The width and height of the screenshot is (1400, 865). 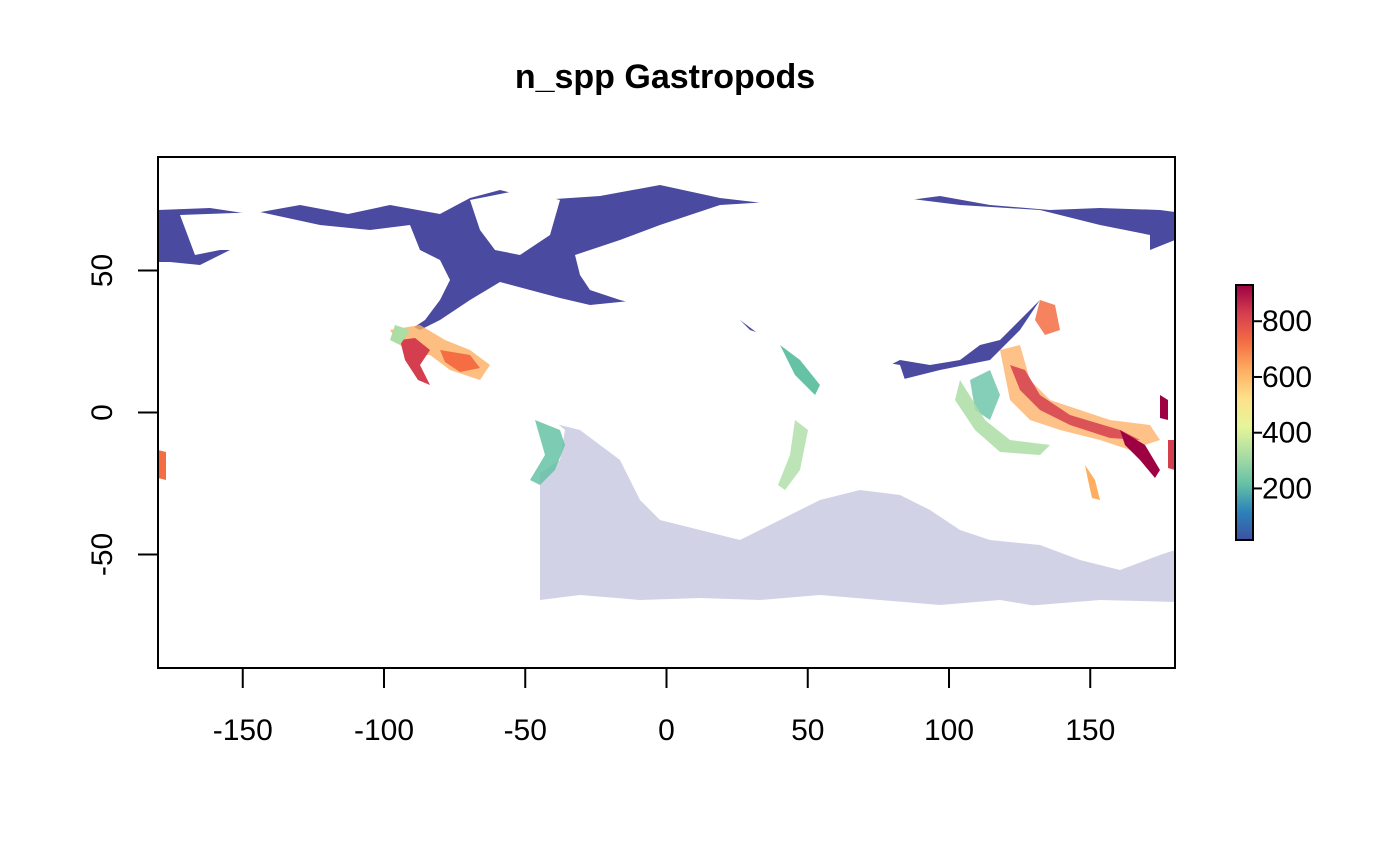 I want to click on x-tick-label: 150, so click(x=1090, y=730).